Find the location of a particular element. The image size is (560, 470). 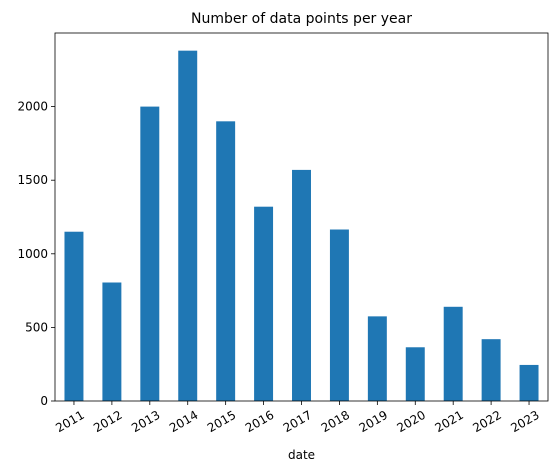

x-axis-label: date is located at coordinates (301, 455).